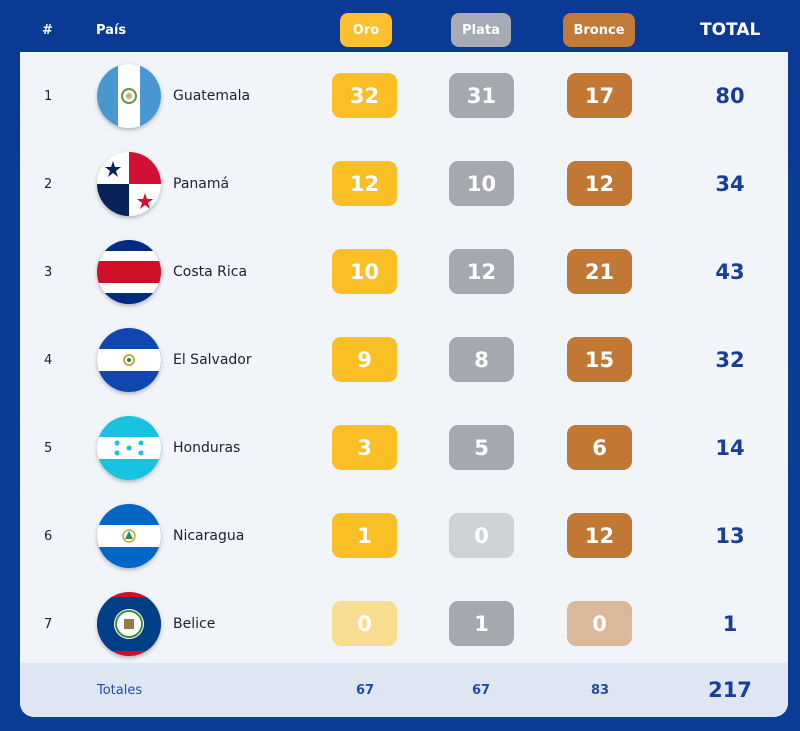 This screenshot has height=731, width=800. What do you see at coordinates (730, 96) in the screenshot?
I see `total-count: 80` at bounding box center [730, 96].